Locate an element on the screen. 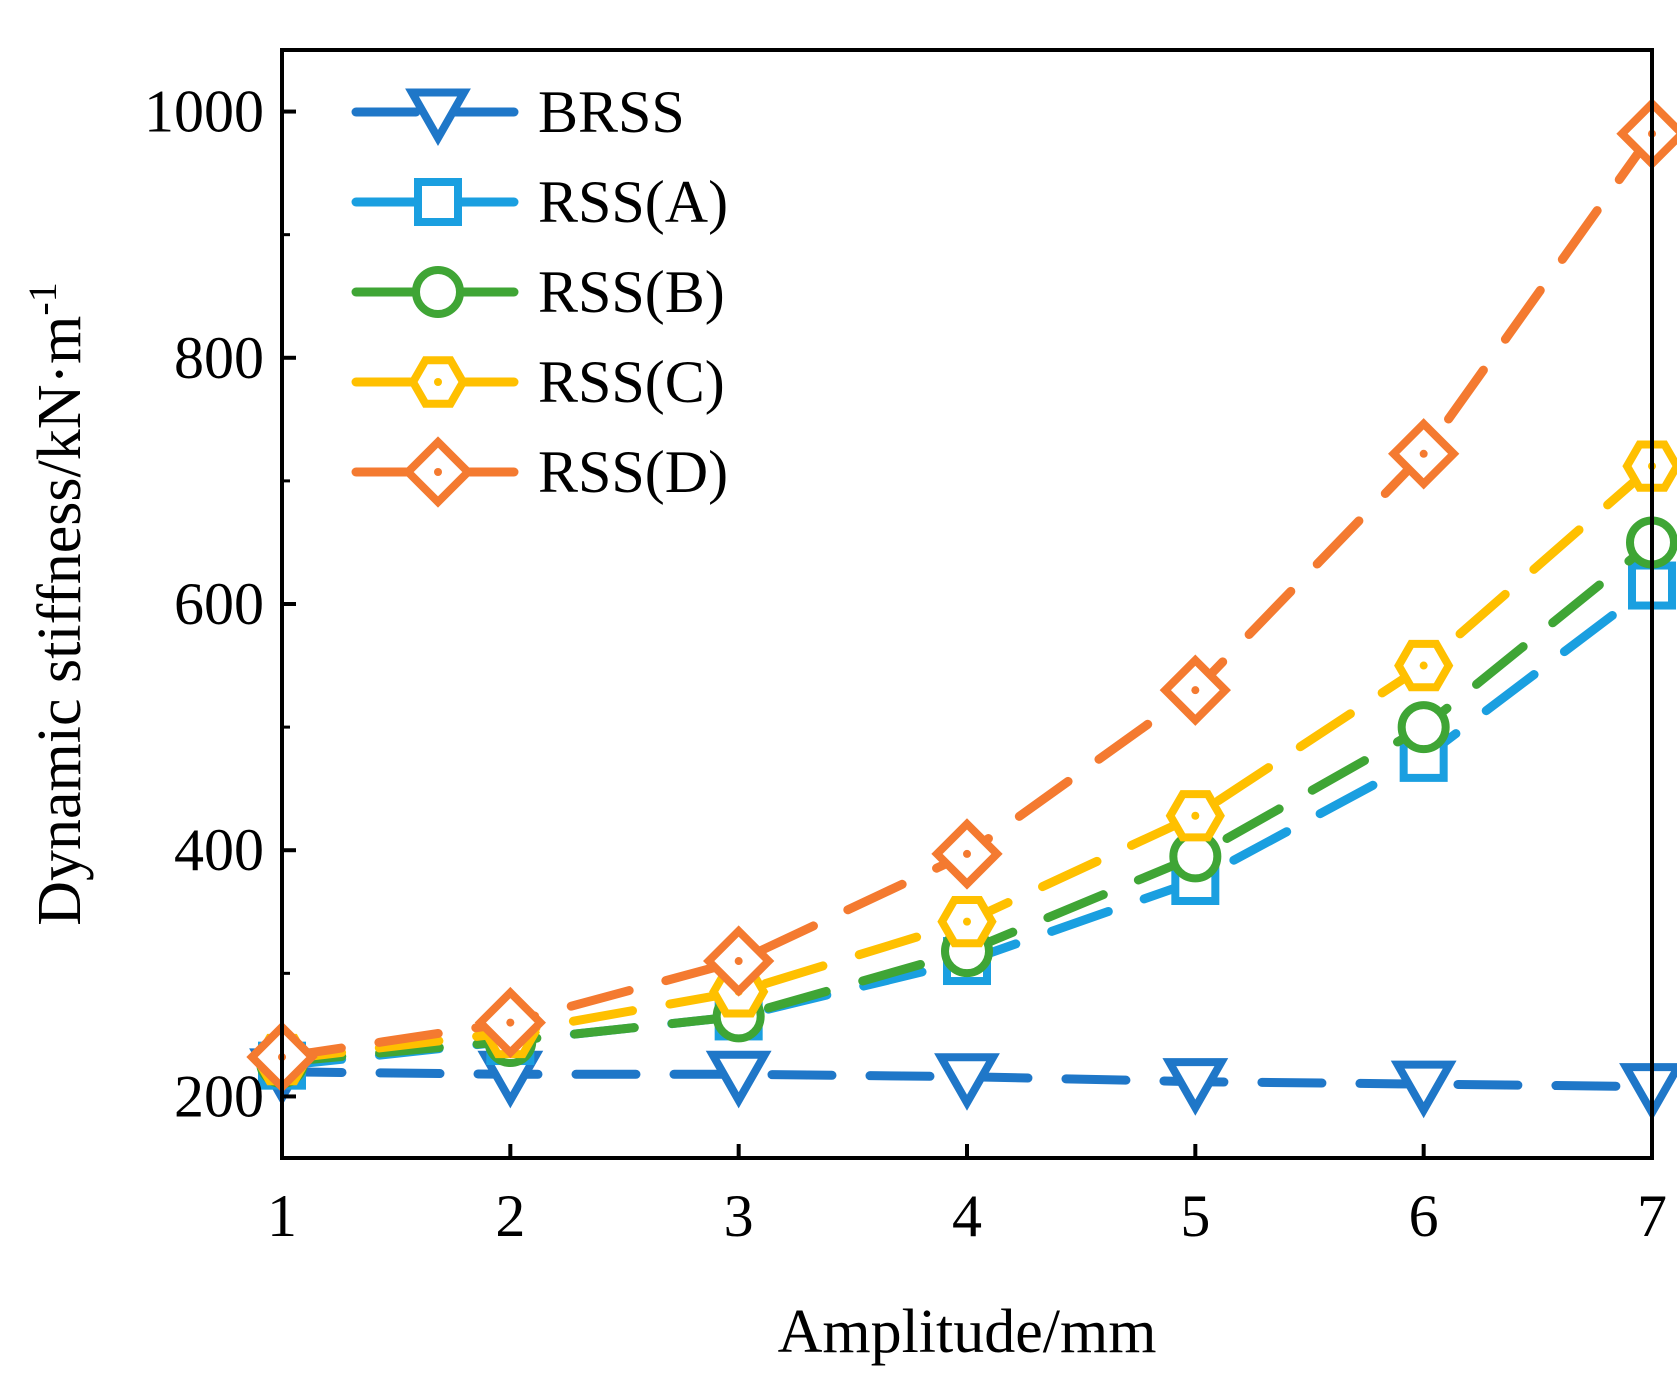  legend-item-rss-b: RSS(B) is located at coordinates (538, 292).